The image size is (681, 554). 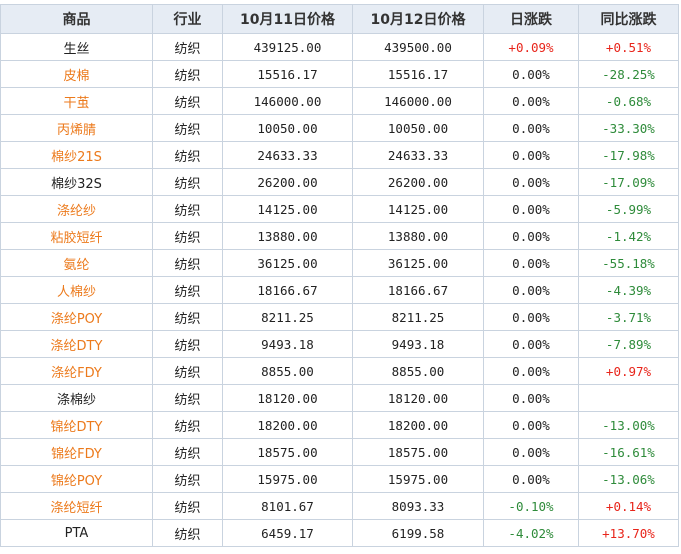 I want to click on yoy-change-cell: -13.06%, so click(x=628, y=479).